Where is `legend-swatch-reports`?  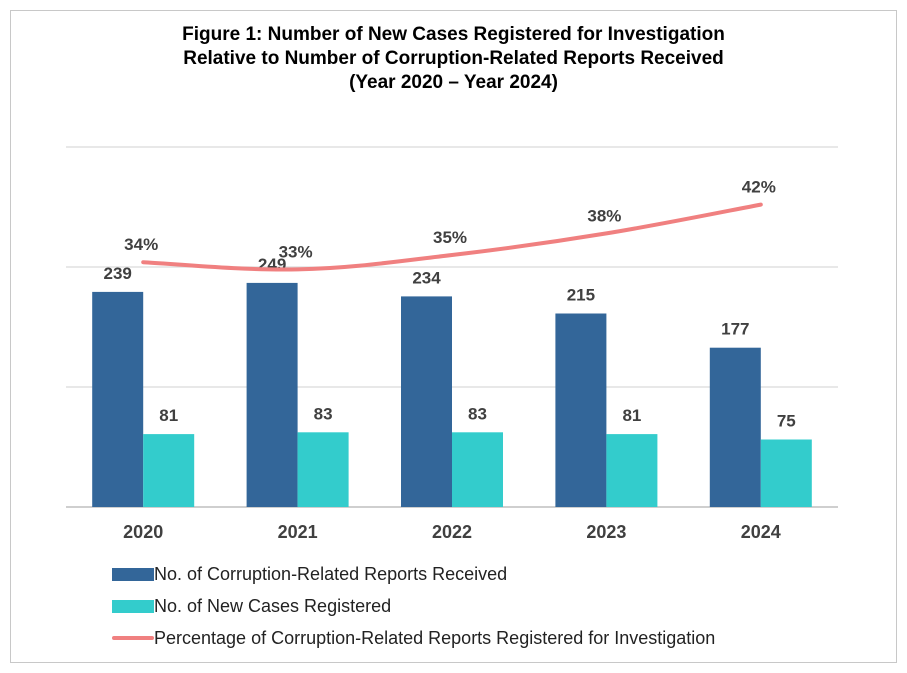
legend-swatch-reports is located at coordinates (133, 574).